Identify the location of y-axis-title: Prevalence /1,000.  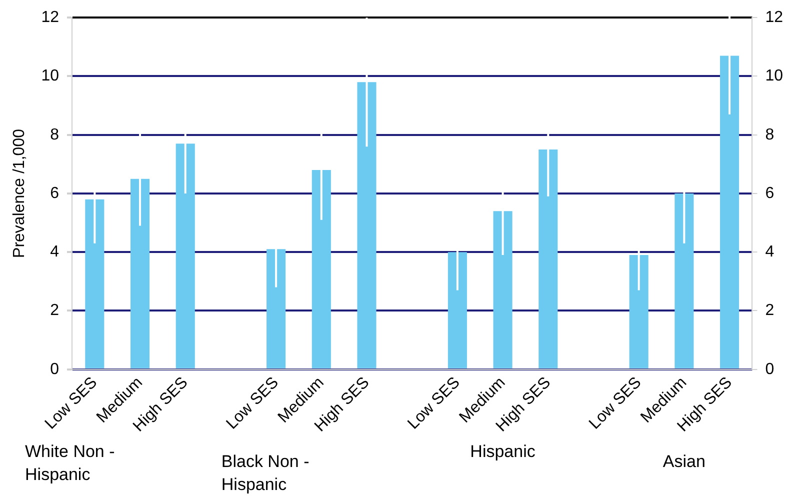
(19, 193).